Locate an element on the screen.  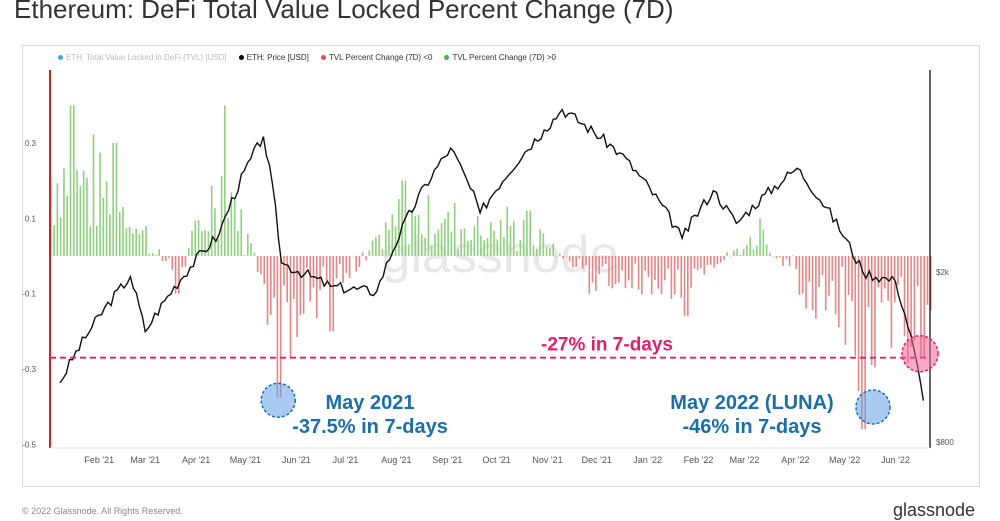
legend-label-negative: TVL Percent Change (7D) <0 is located at coordinates (380, 57).